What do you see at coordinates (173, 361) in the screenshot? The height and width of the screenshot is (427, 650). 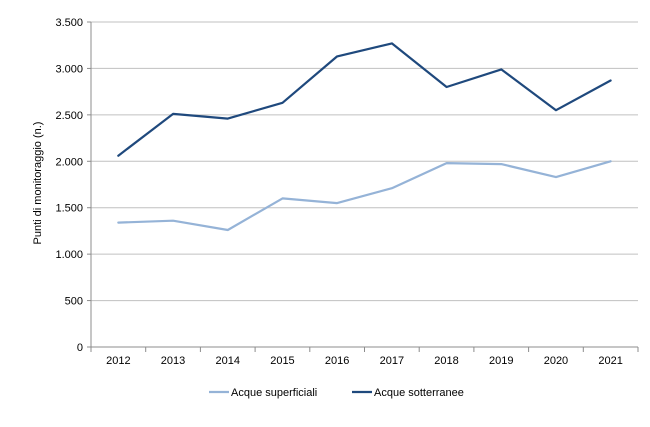 I see `x-tick-label: 2013` at bounding box center [173, 361].